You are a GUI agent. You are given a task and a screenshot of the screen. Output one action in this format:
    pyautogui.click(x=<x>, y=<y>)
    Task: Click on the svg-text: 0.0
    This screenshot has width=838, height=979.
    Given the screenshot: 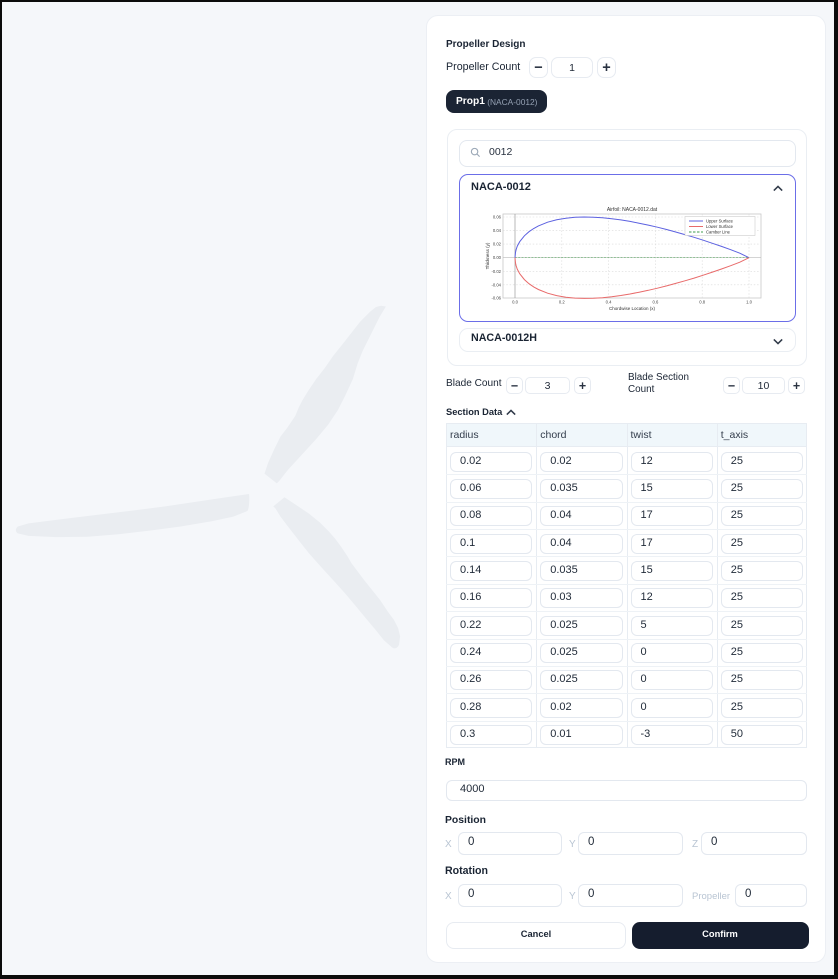 What is the action you would take?
    pyautogui.click(x=515, y=302)
    